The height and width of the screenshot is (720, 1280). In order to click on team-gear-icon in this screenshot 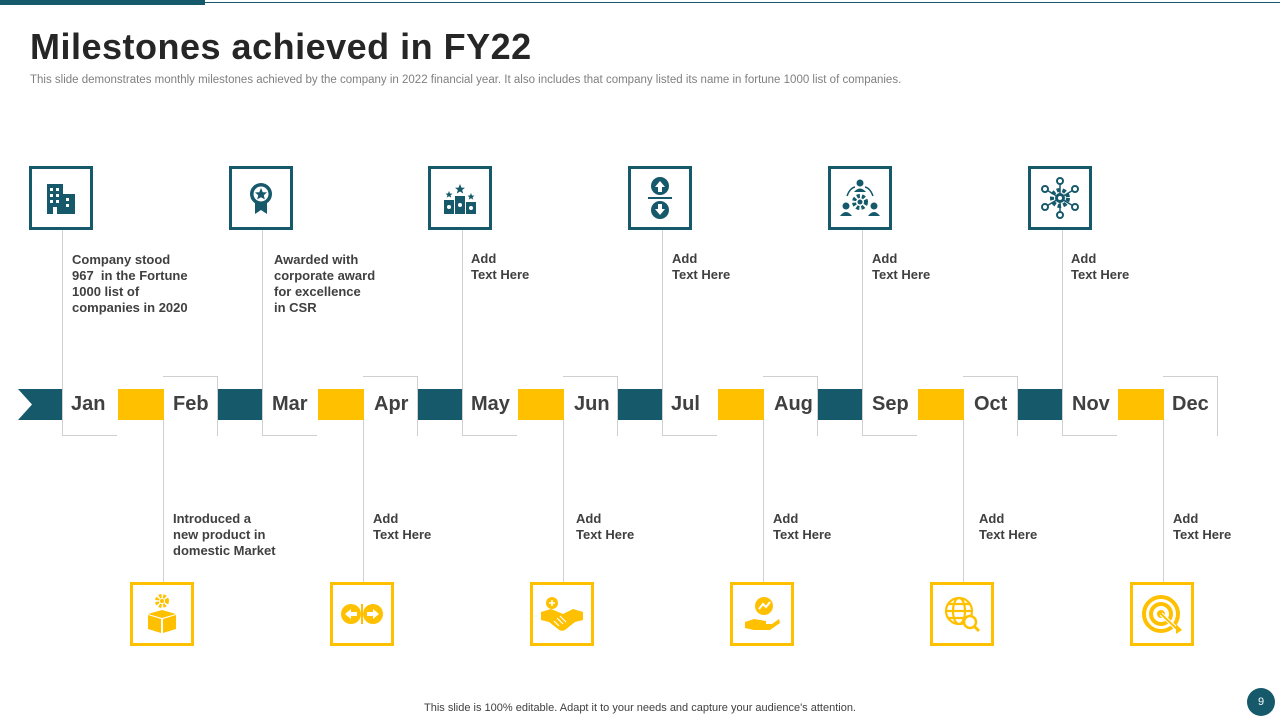, I will do `click(860, 197)`.